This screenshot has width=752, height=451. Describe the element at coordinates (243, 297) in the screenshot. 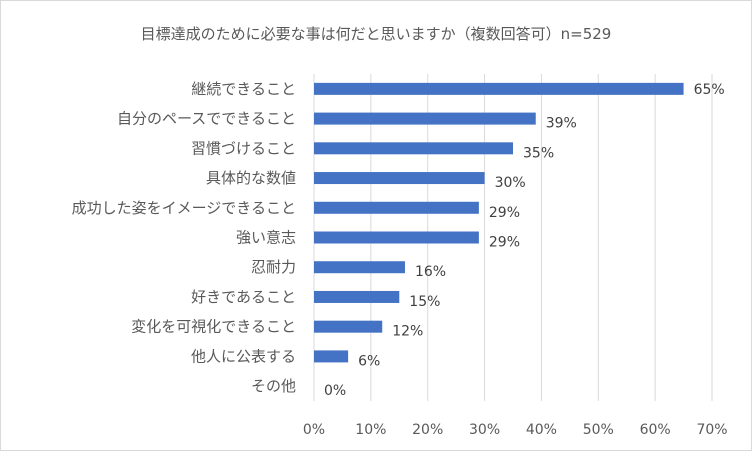

I see `category-label: 好きであること` at that location.